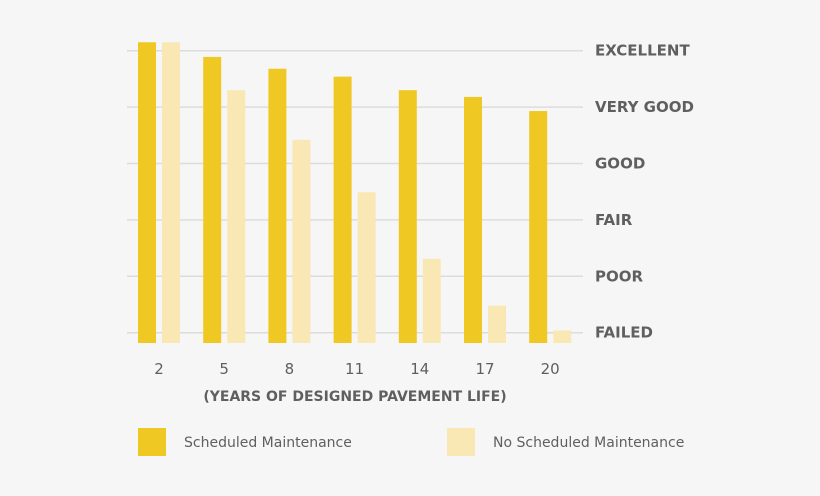 This screenshot has width=820, height=496. I want to click on y-tick-label: EXCELLENT, so click(642, 51).